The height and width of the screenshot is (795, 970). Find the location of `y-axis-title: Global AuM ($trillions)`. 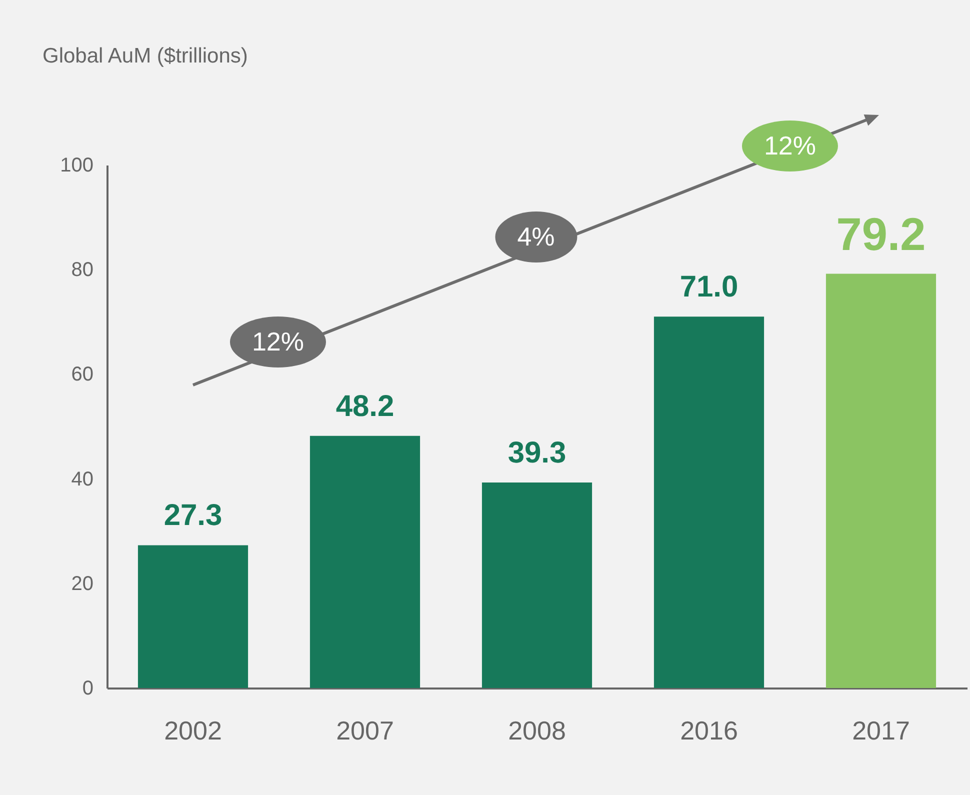

y-axis-title: Global AuM ($trillions) is located at coordinates (145, 56).